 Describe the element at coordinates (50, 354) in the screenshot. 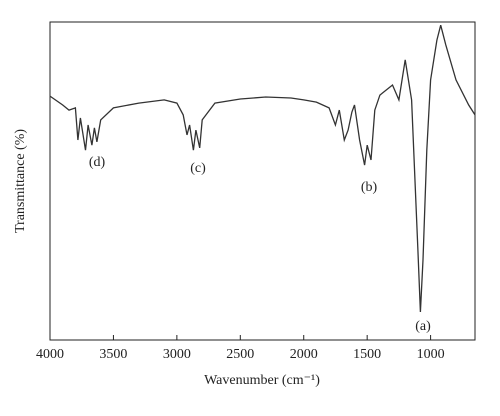

I see `x-tick-label: 4000` at that location.